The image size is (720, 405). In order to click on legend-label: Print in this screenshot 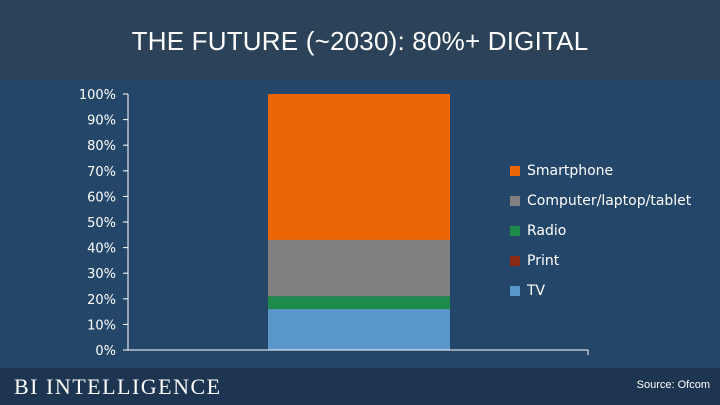, I will do `click(543, 261)`.